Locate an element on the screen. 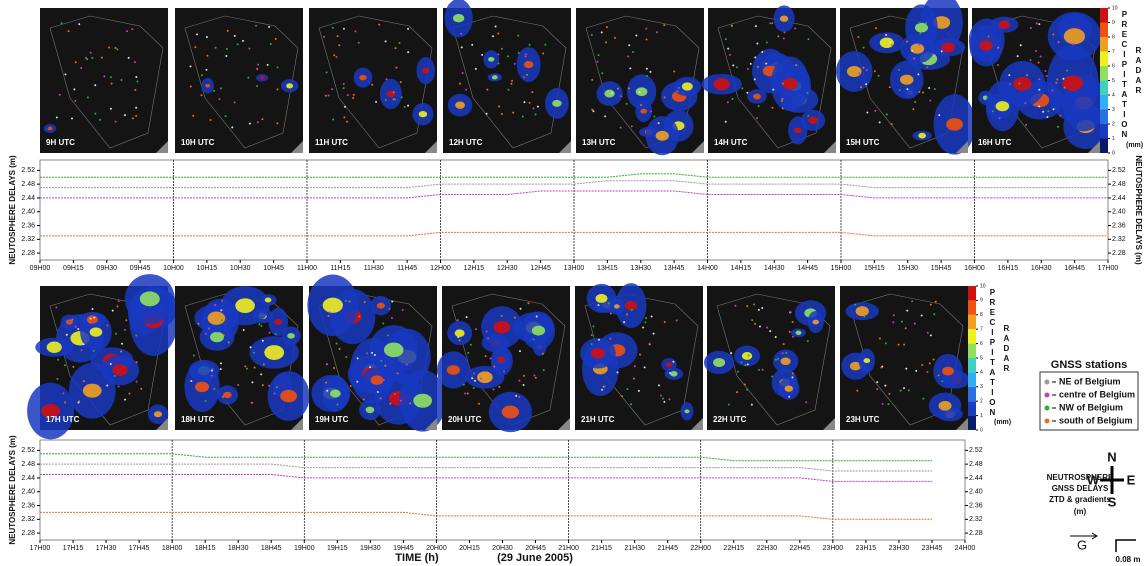 The image size is (1144, 566). colorbar-tick-label: 6 is located at coordinates (981, 344).